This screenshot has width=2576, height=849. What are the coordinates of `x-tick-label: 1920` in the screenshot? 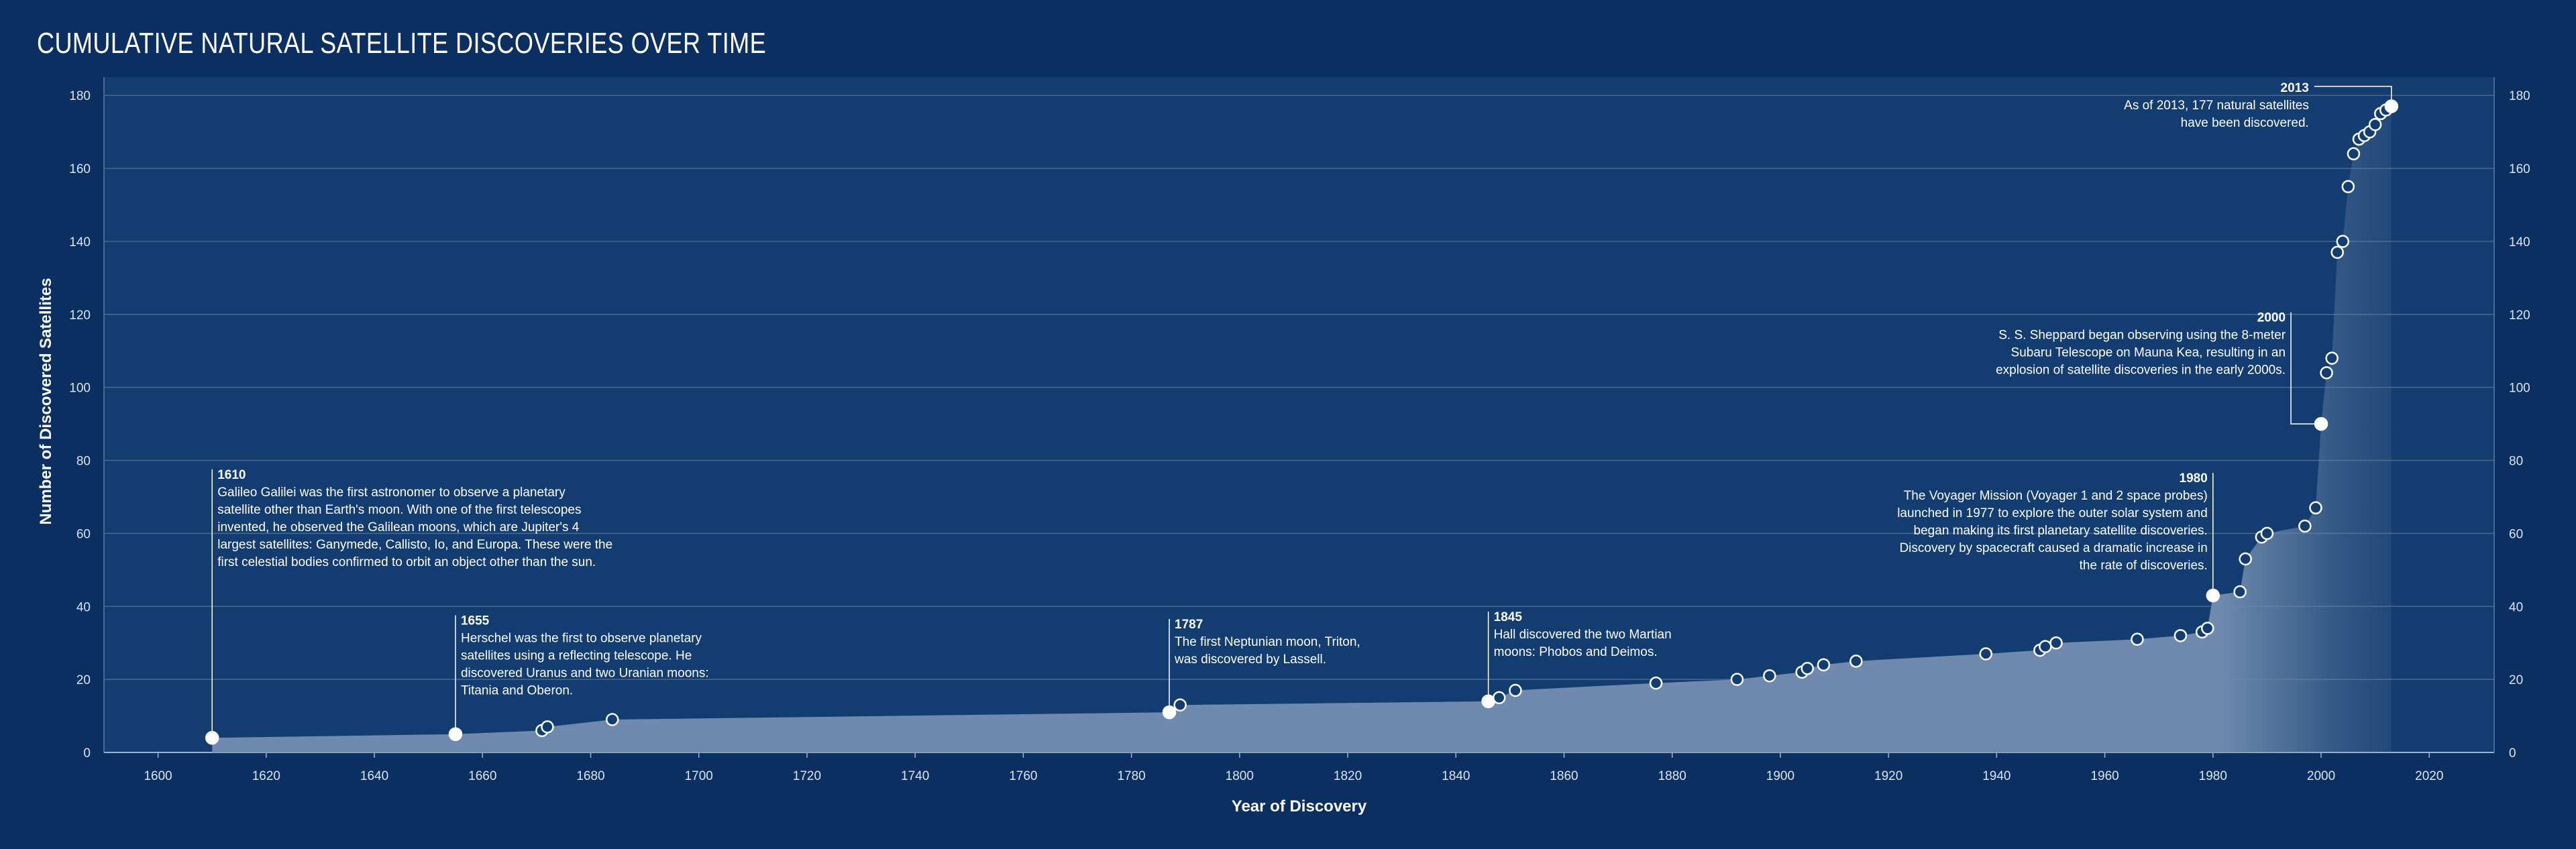 It's located at (1888, 776).